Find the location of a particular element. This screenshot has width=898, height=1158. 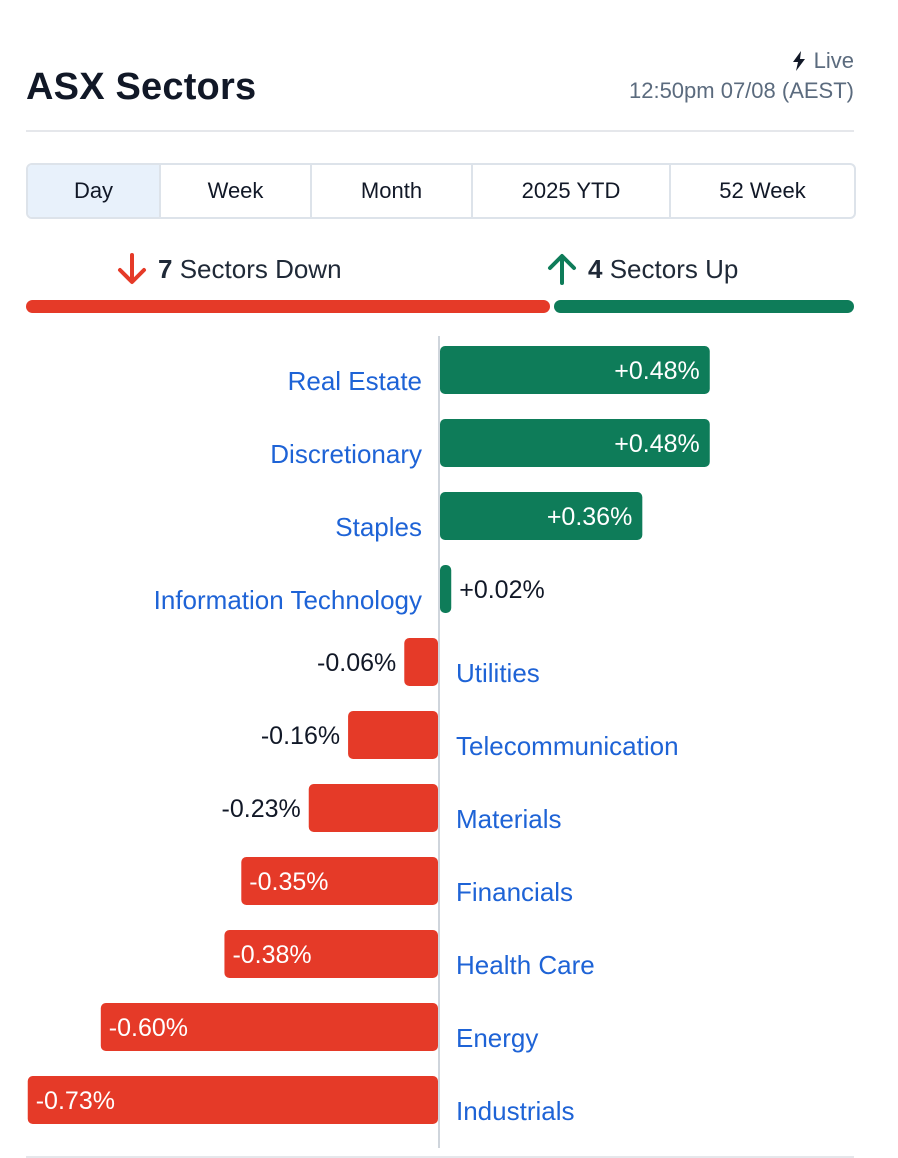

bar-financials is located at coordinates (339, 881).